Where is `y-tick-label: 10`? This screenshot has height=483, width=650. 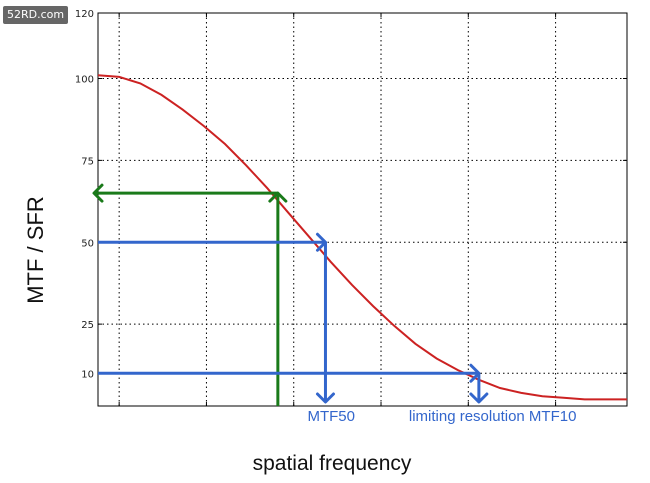
y-tick-label: 10 is located at coordinates (87, 374).